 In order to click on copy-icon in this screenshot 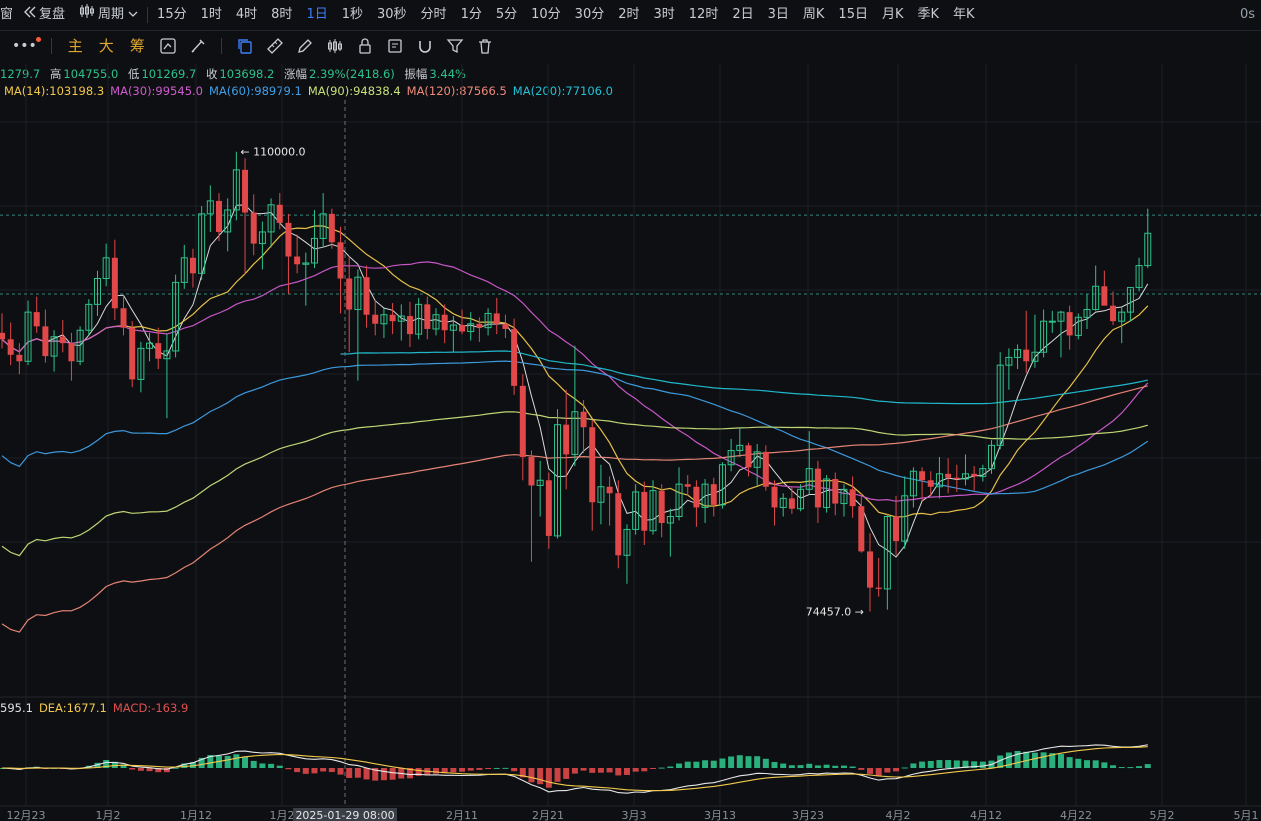, I will do `click(245, 46)`.